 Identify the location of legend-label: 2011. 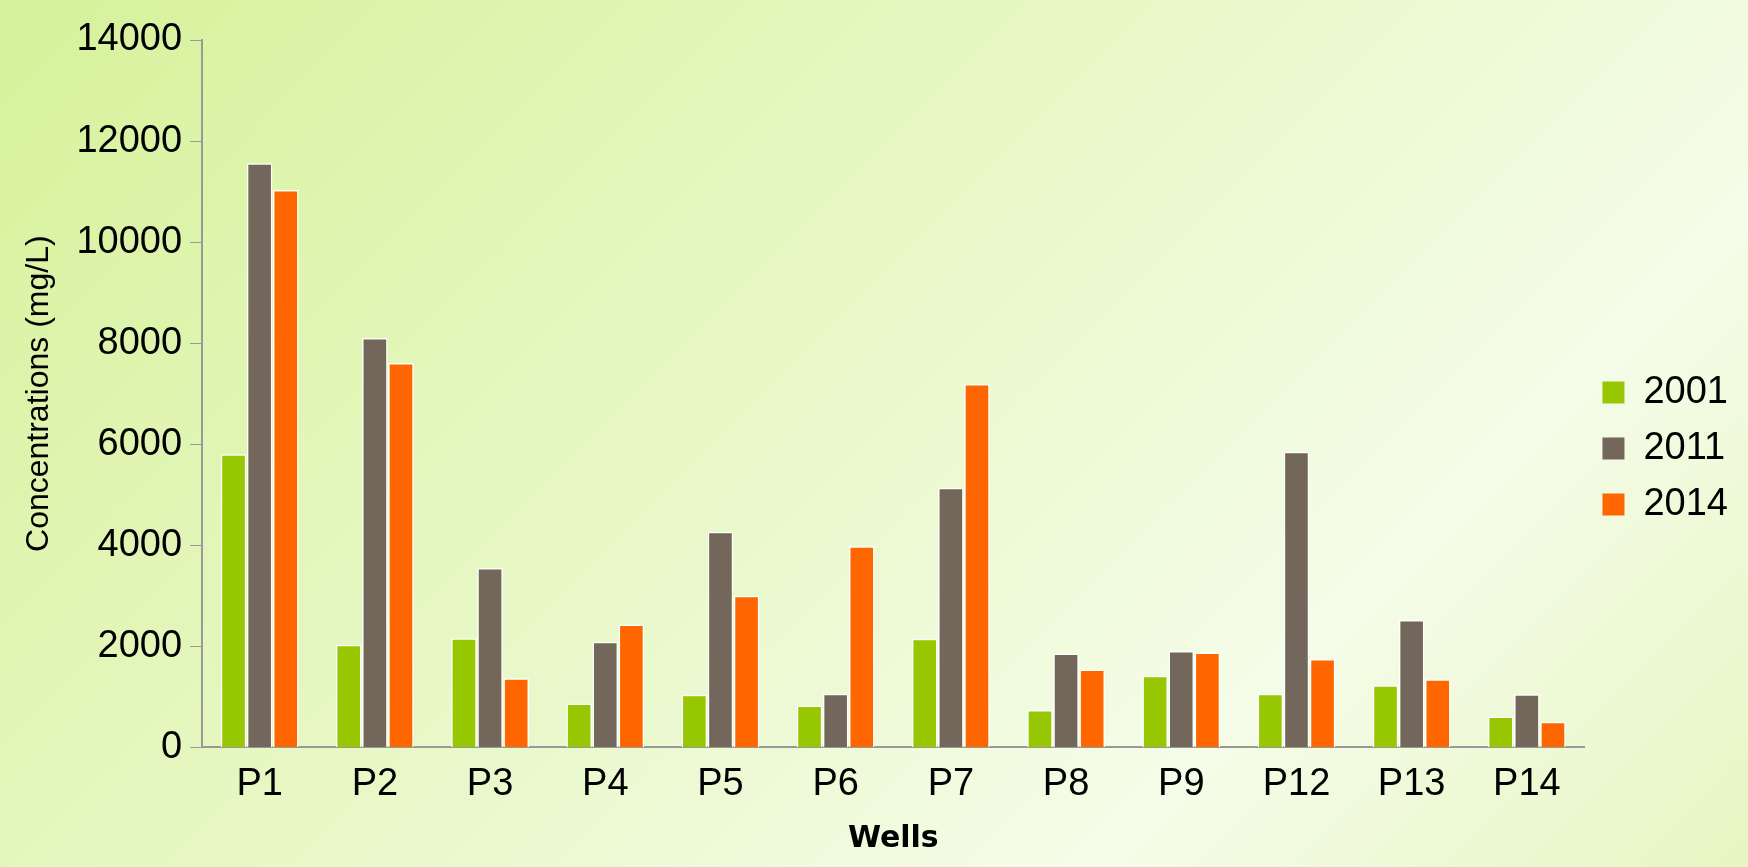
(1684, 445).